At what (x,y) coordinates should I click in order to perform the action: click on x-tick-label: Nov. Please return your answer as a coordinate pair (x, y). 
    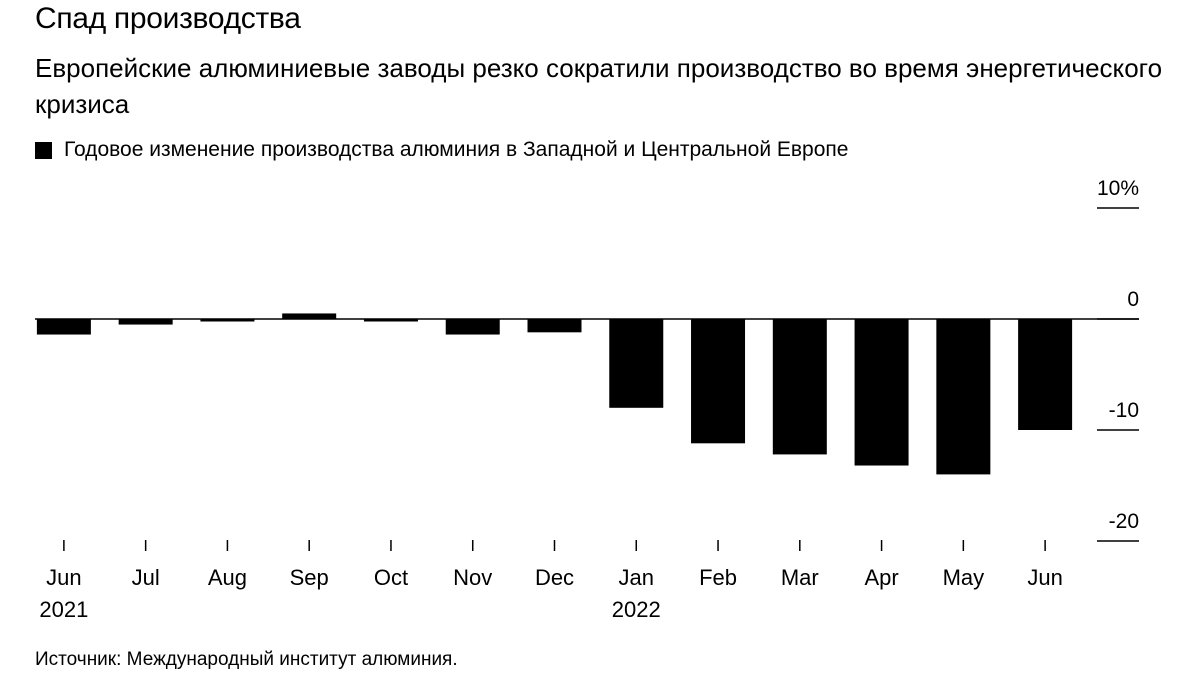
    Looking at the image, I should click on (472, 577).